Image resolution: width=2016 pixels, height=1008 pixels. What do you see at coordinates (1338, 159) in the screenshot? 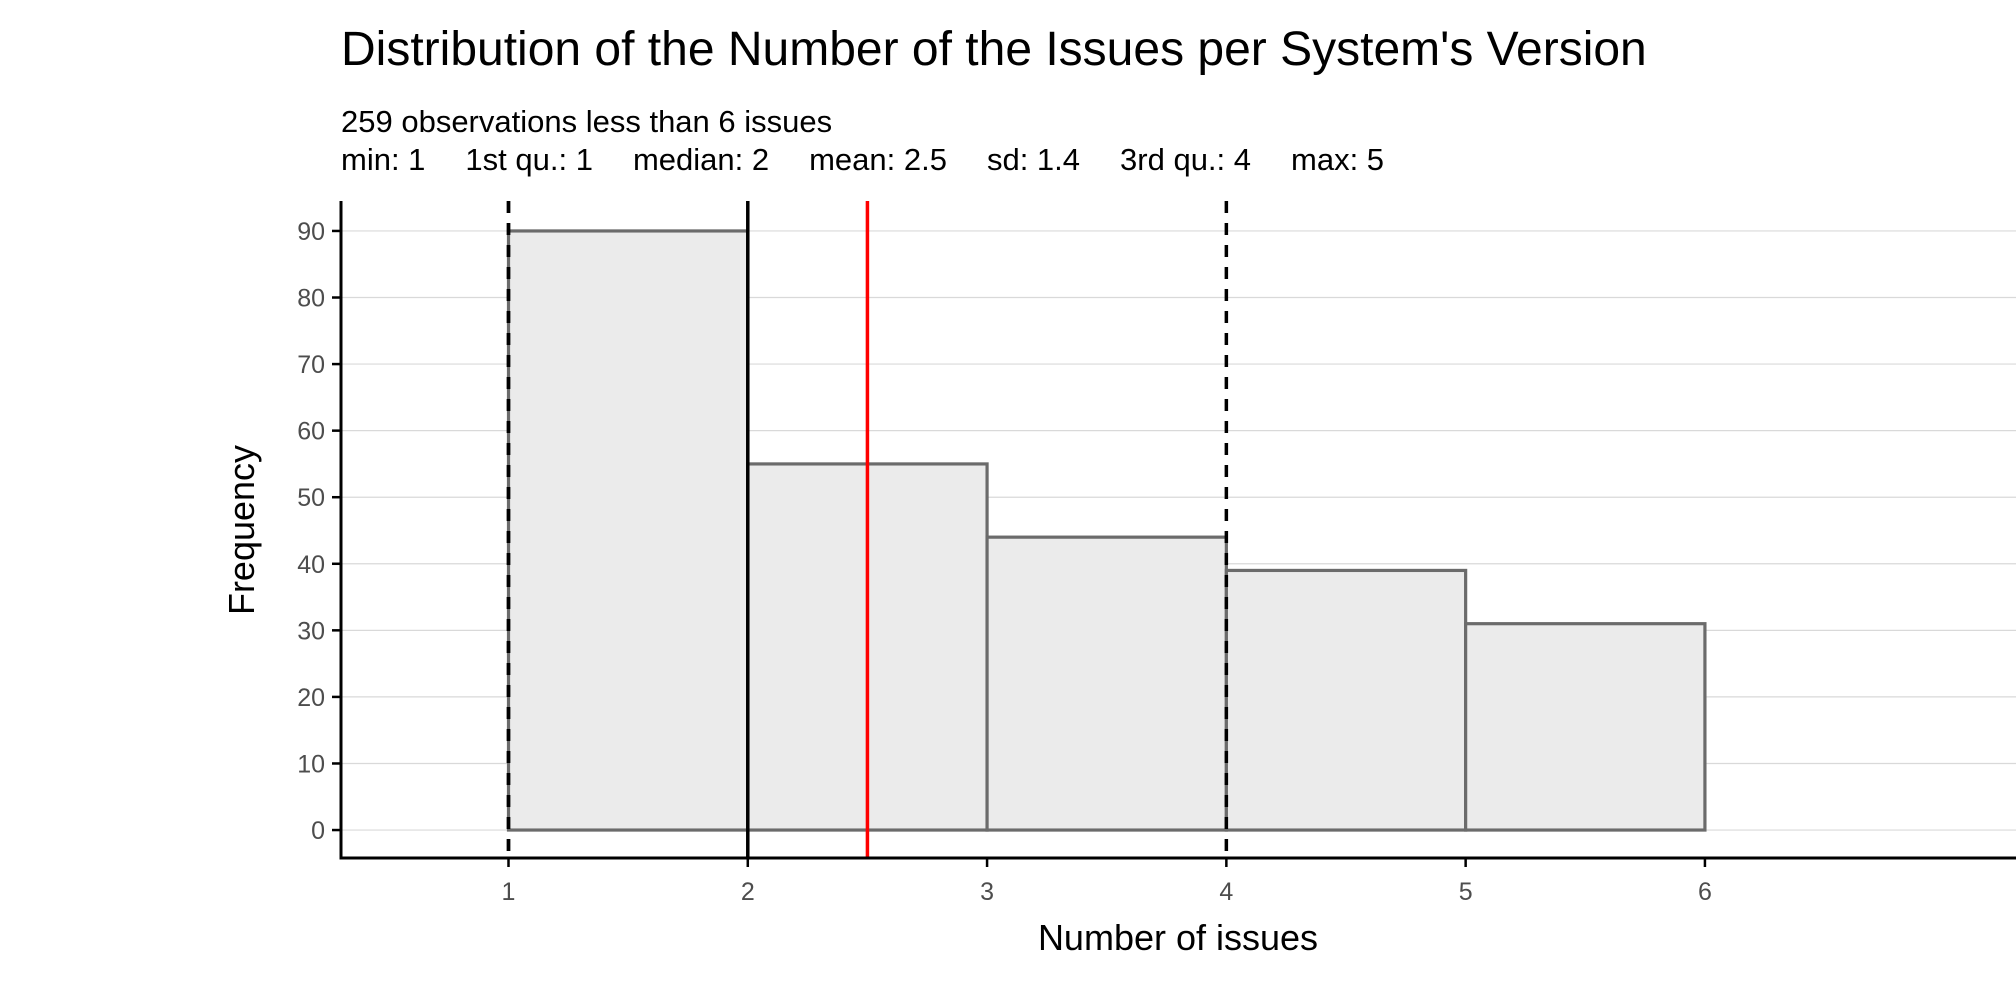
I see `stat-max: max: 5` at bounding box center [1338, 159].